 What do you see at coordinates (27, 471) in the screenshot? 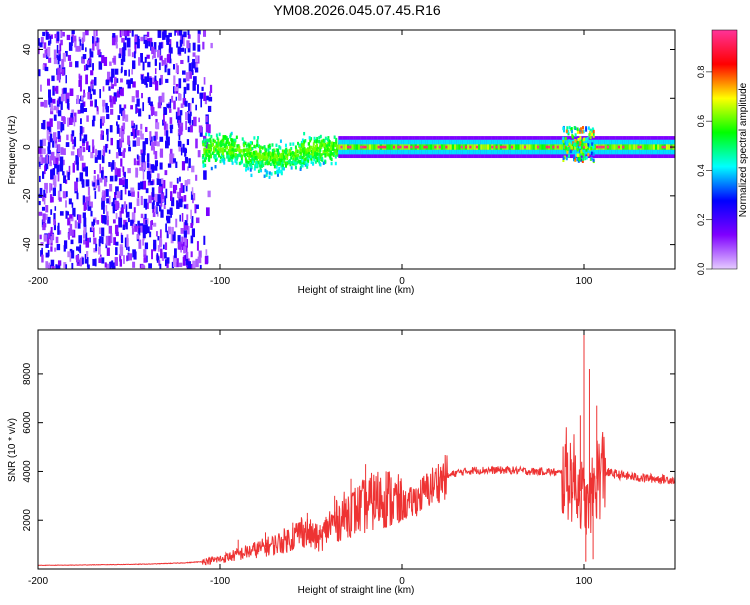
I see `y-tick-label: 4000` at bounding box center [27, 471].